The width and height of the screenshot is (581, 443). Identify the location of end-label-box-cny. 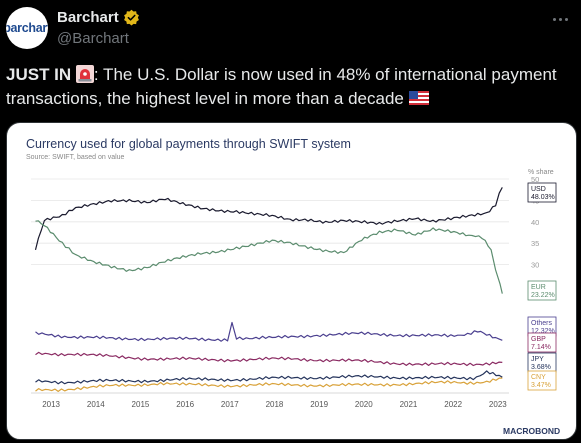
(542, 380).